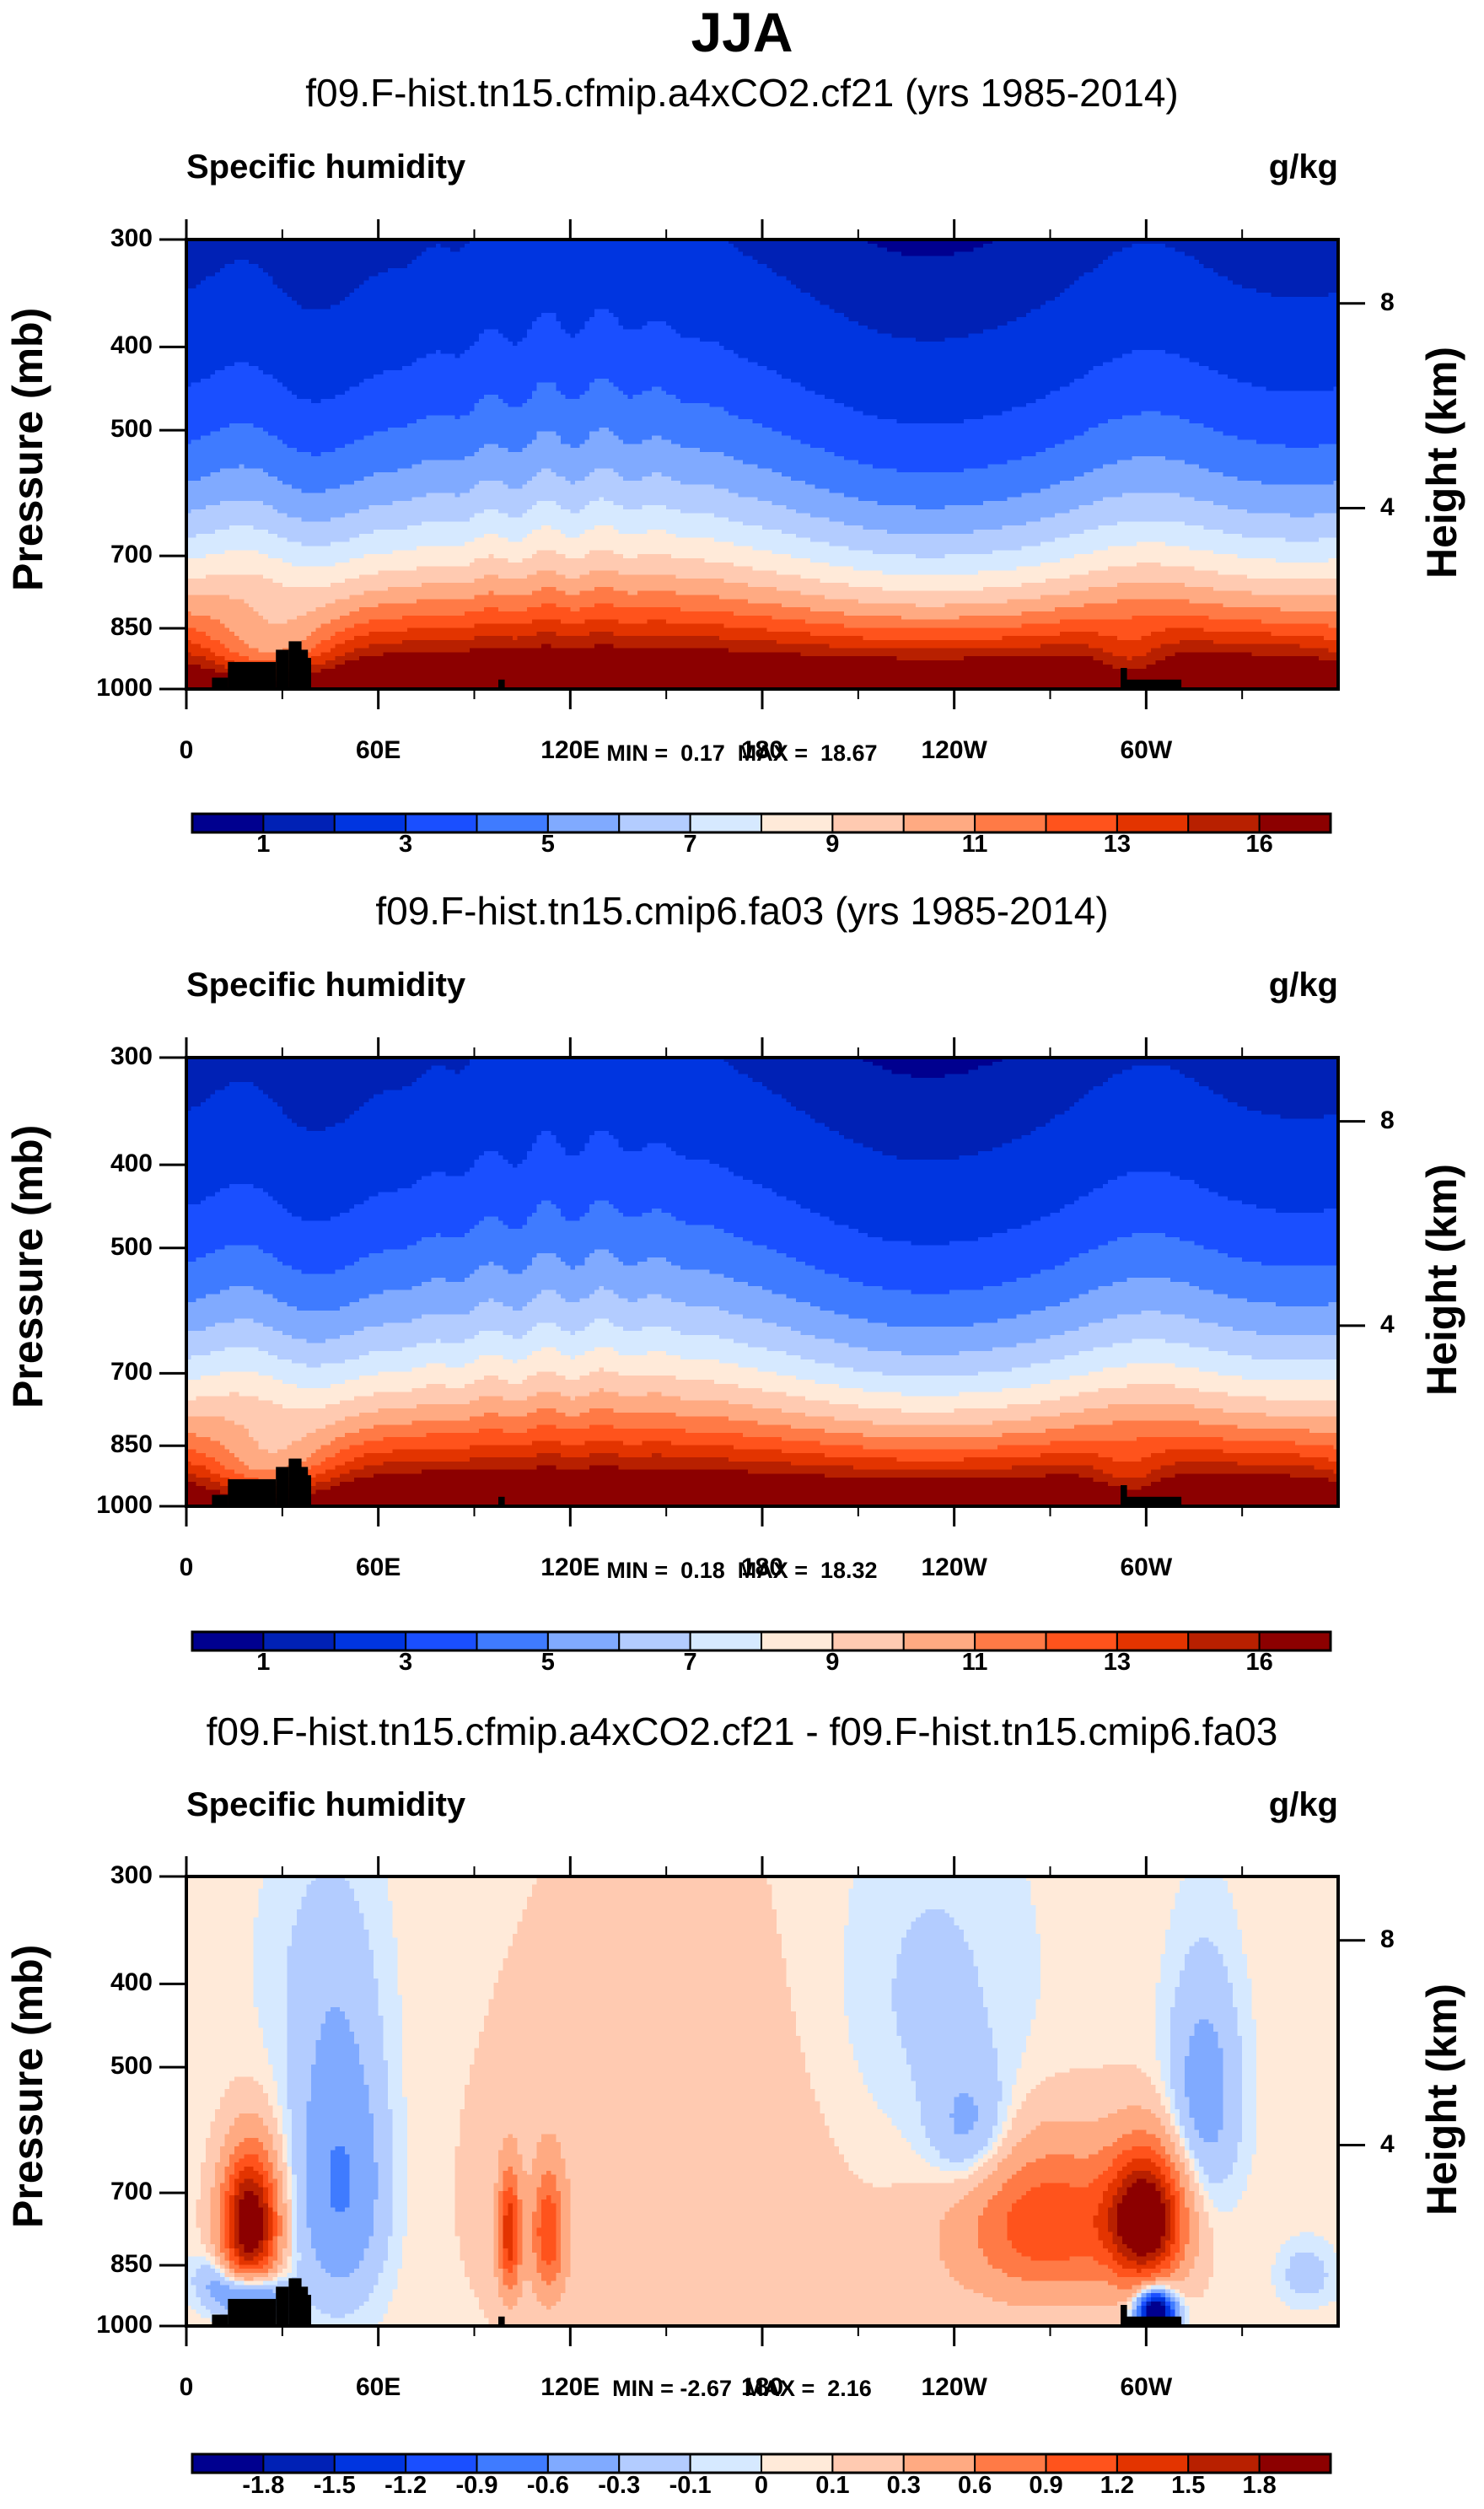  I want to click on x-tick-label: 0, so click(186, 1567).